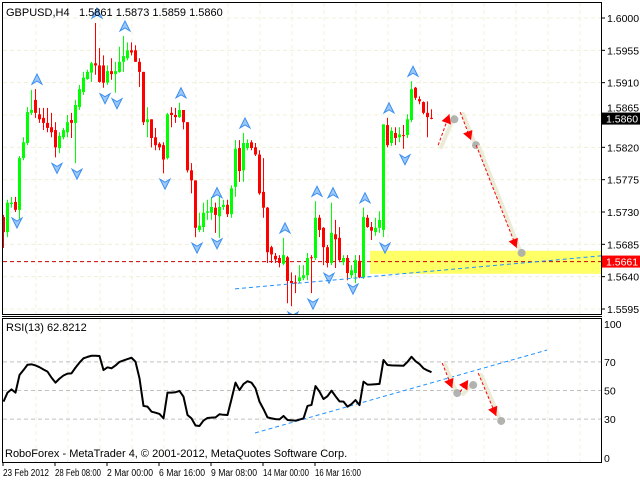  Describe the element at coordinates (130, 473) in the screenshot. I see `time-tick-label: 2 Mar 00:00` at that location.